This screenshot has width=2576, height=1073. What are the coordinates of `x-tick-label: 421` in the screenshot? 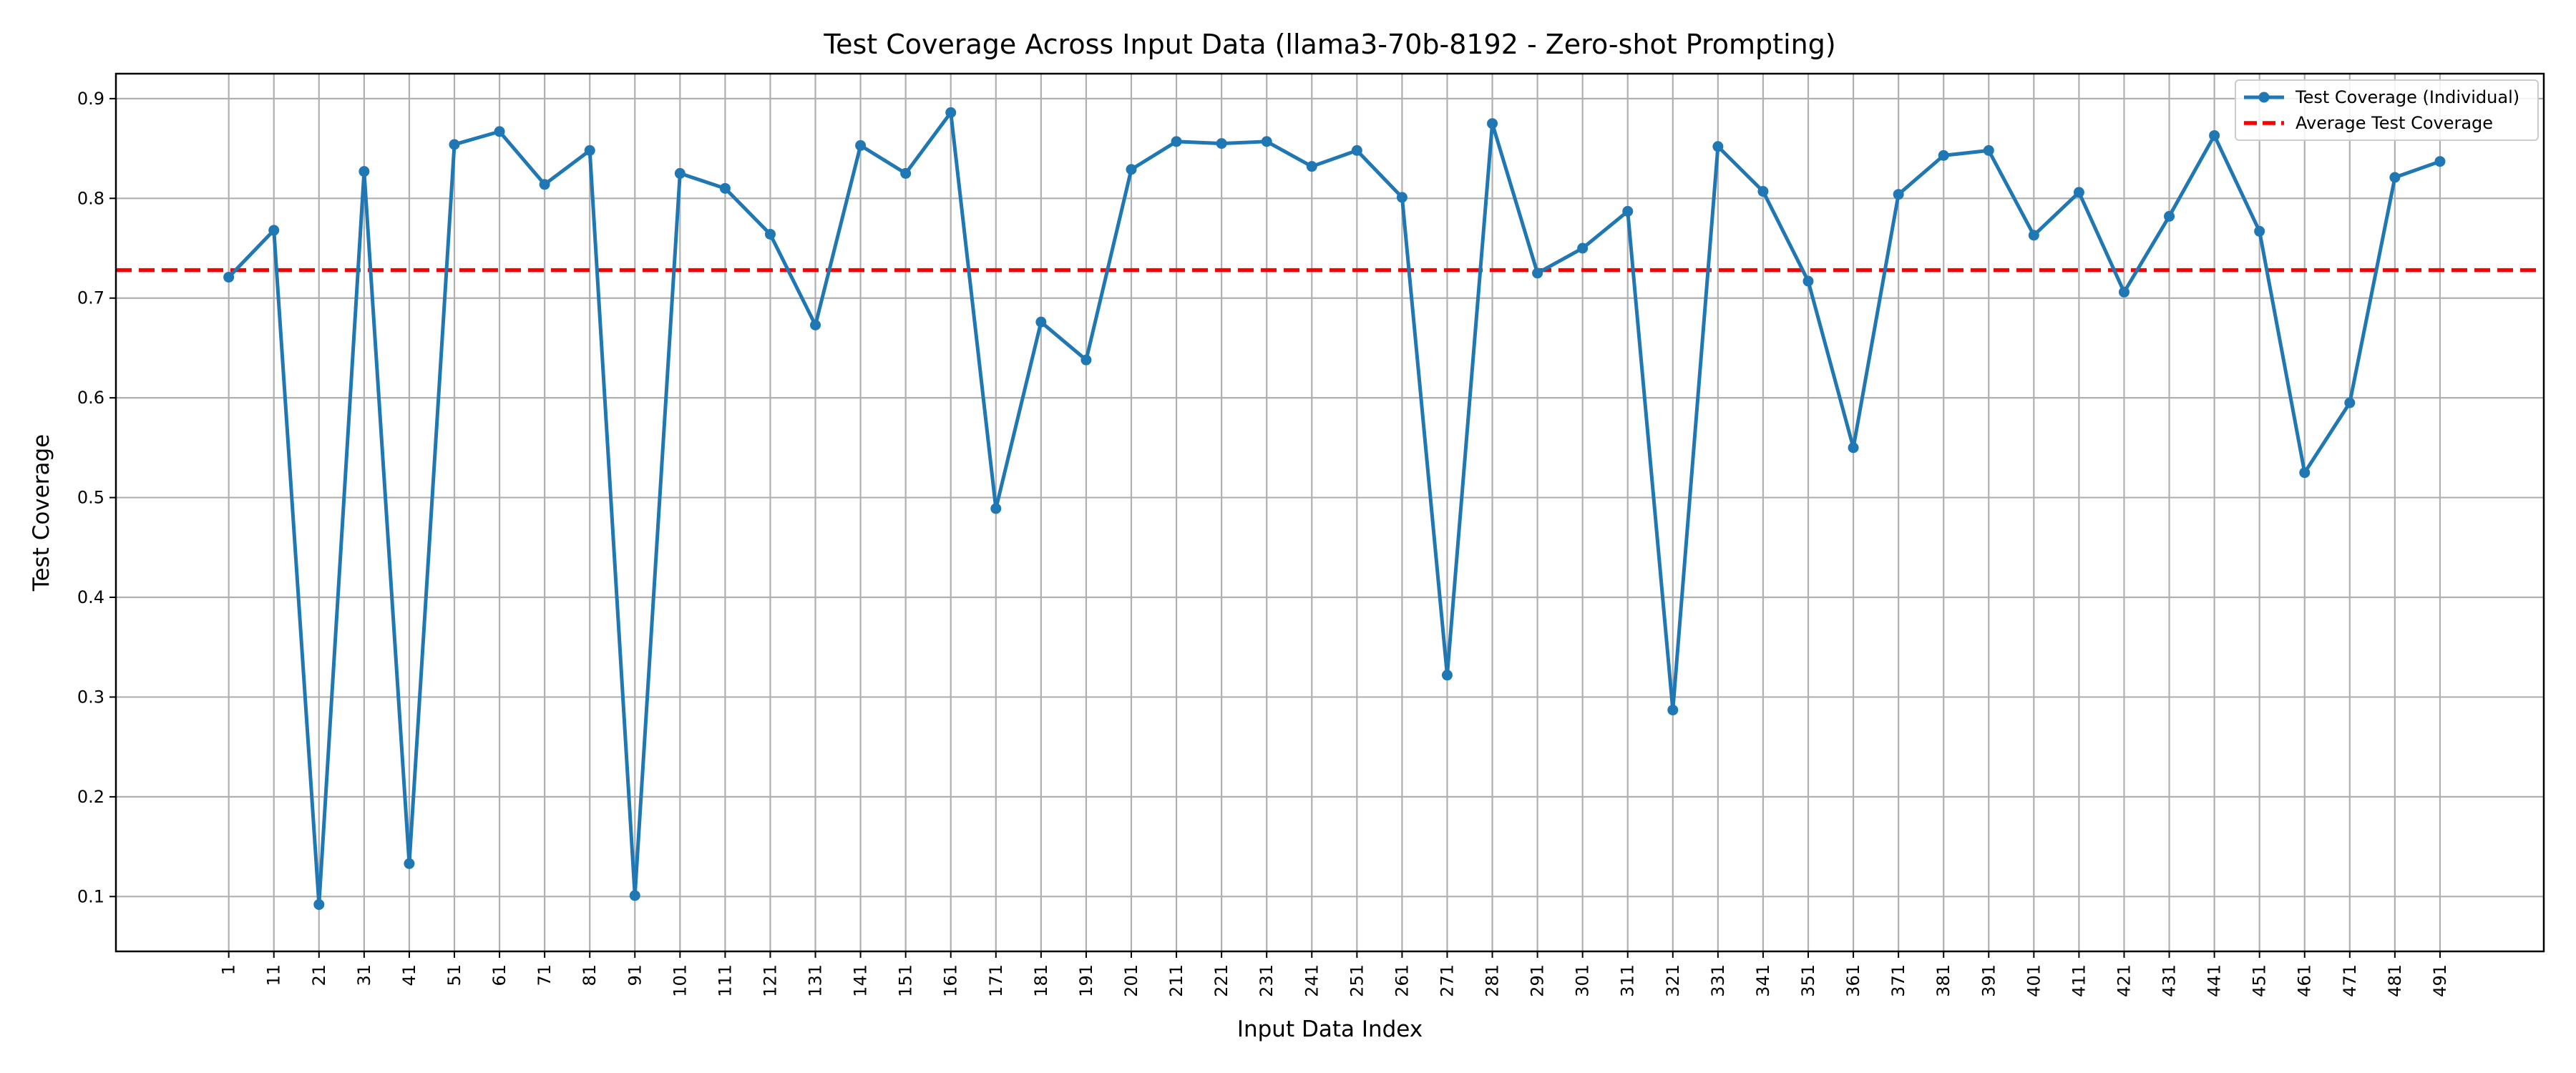 It's located at (2124, 980).